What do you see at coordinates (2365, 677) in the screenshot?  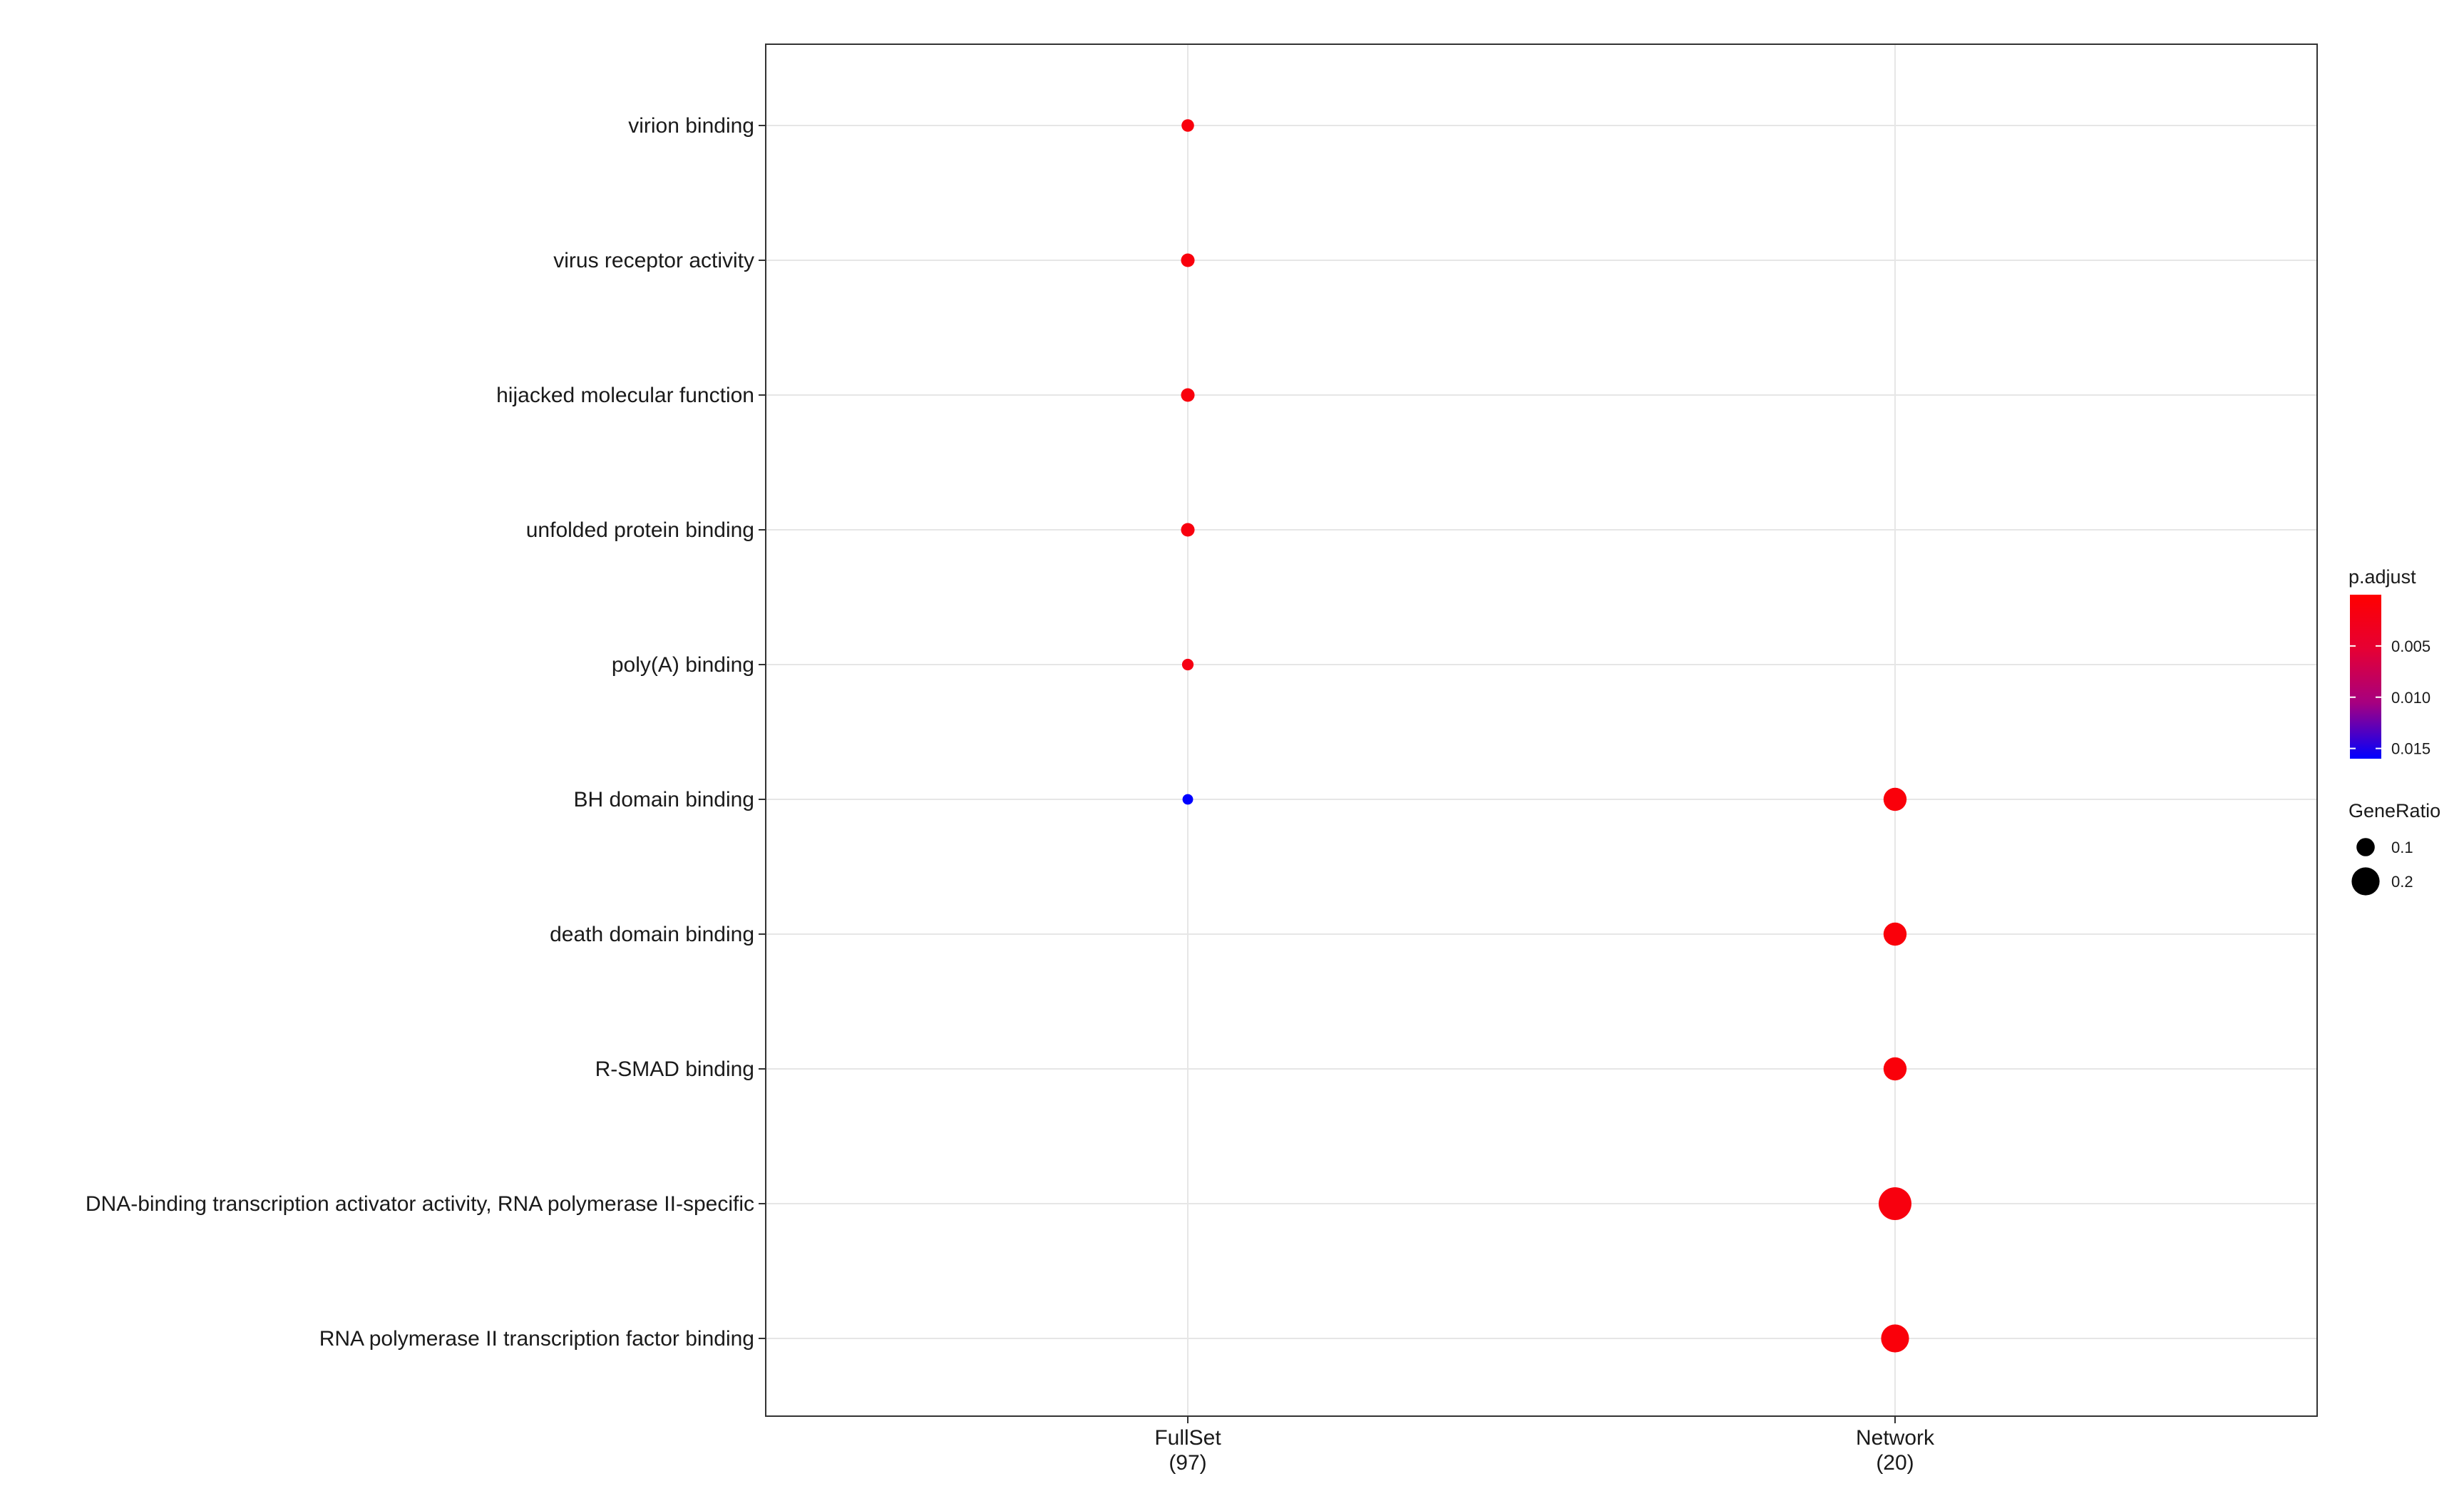 I see `p-adjust-colorbar` at bounding box center [2365, 677].